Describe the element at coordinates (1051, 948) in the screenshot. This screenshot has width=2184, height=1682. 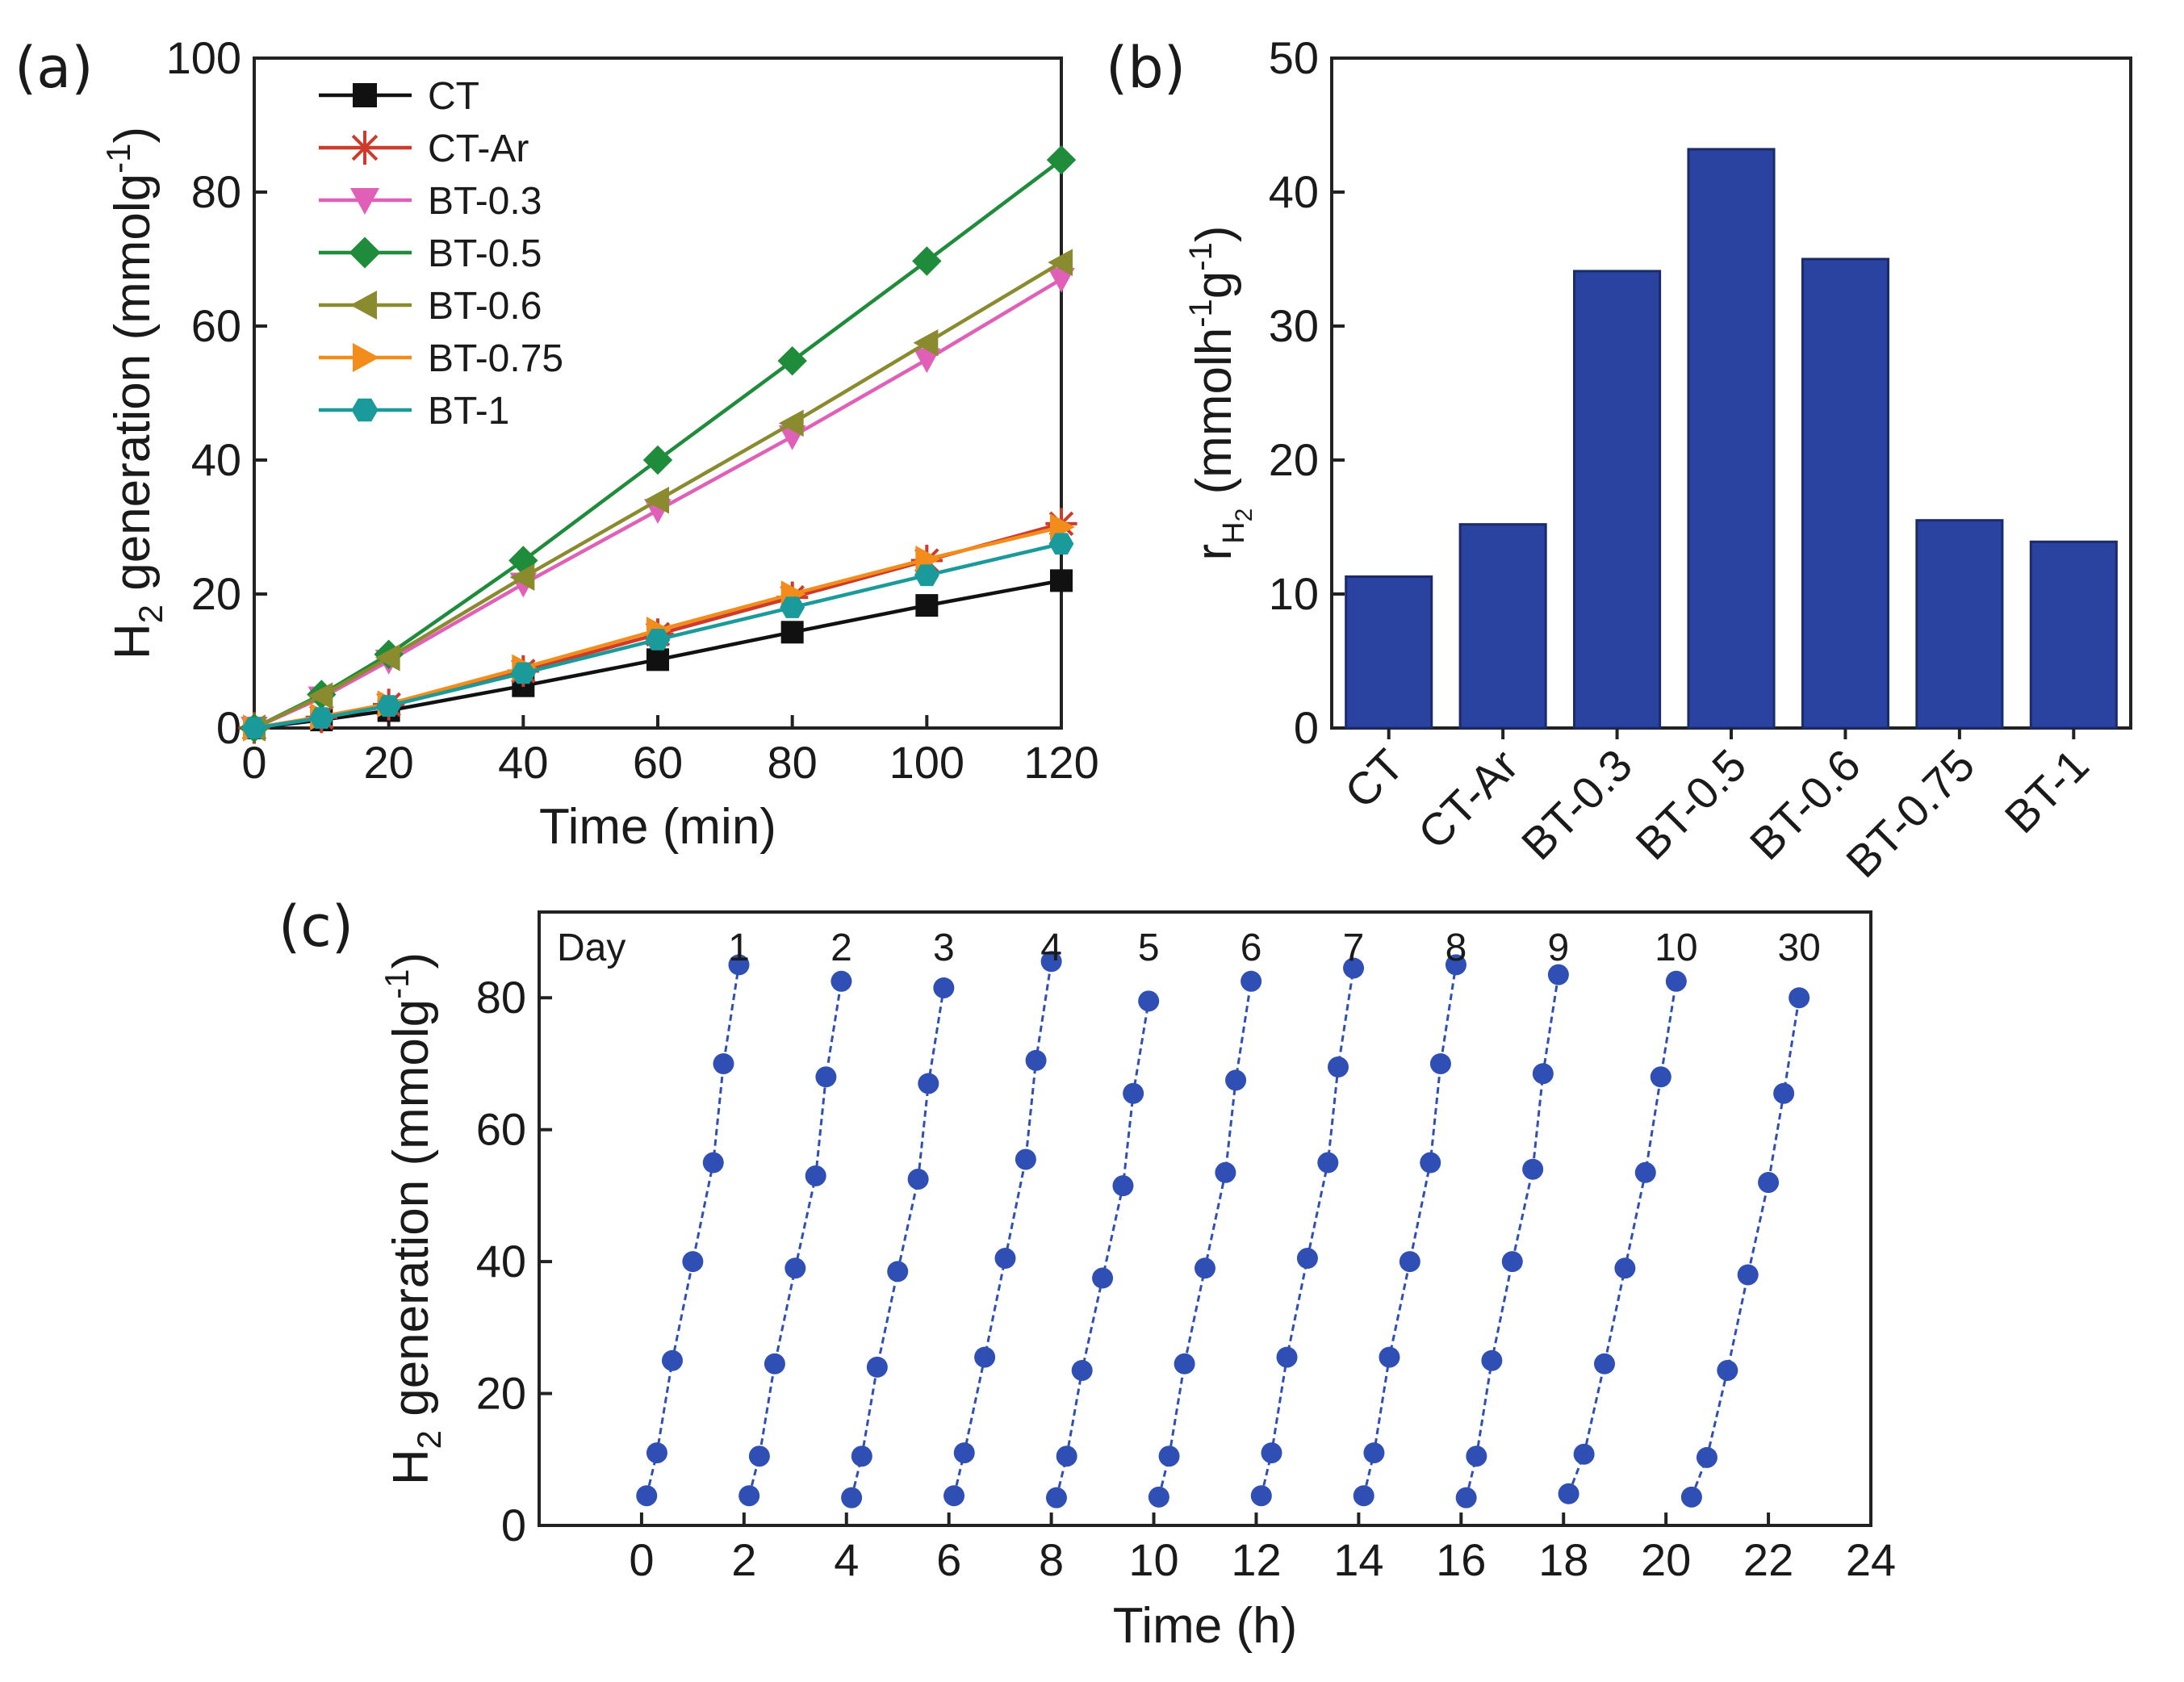
I see `panel-c-day-label: 4` at that location.